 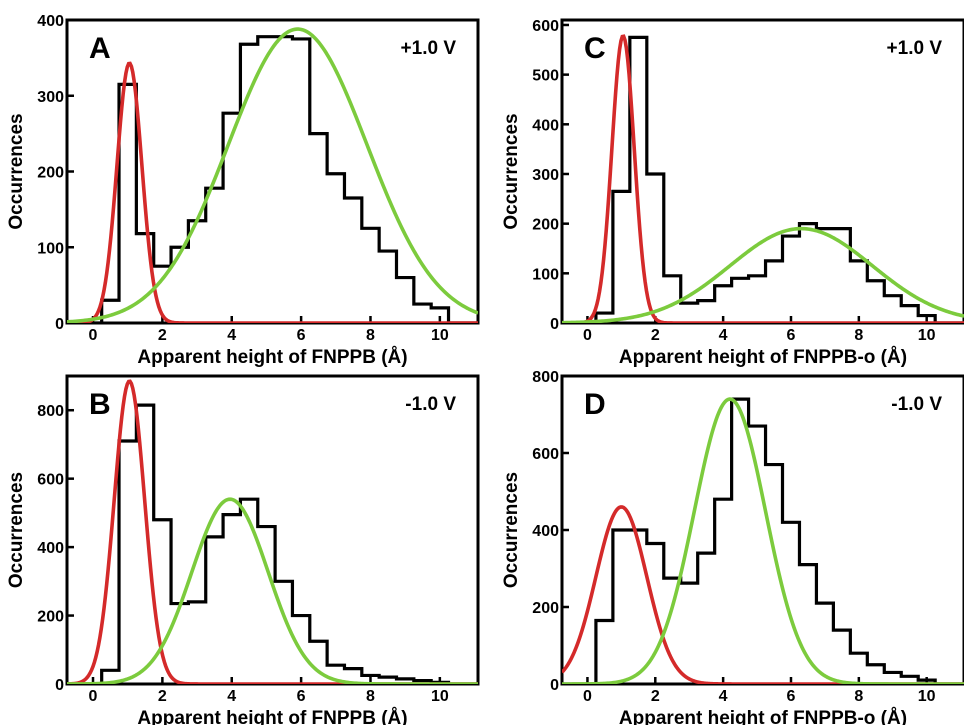 I want to click on panel-letter: A, so click(x=100, y=48).